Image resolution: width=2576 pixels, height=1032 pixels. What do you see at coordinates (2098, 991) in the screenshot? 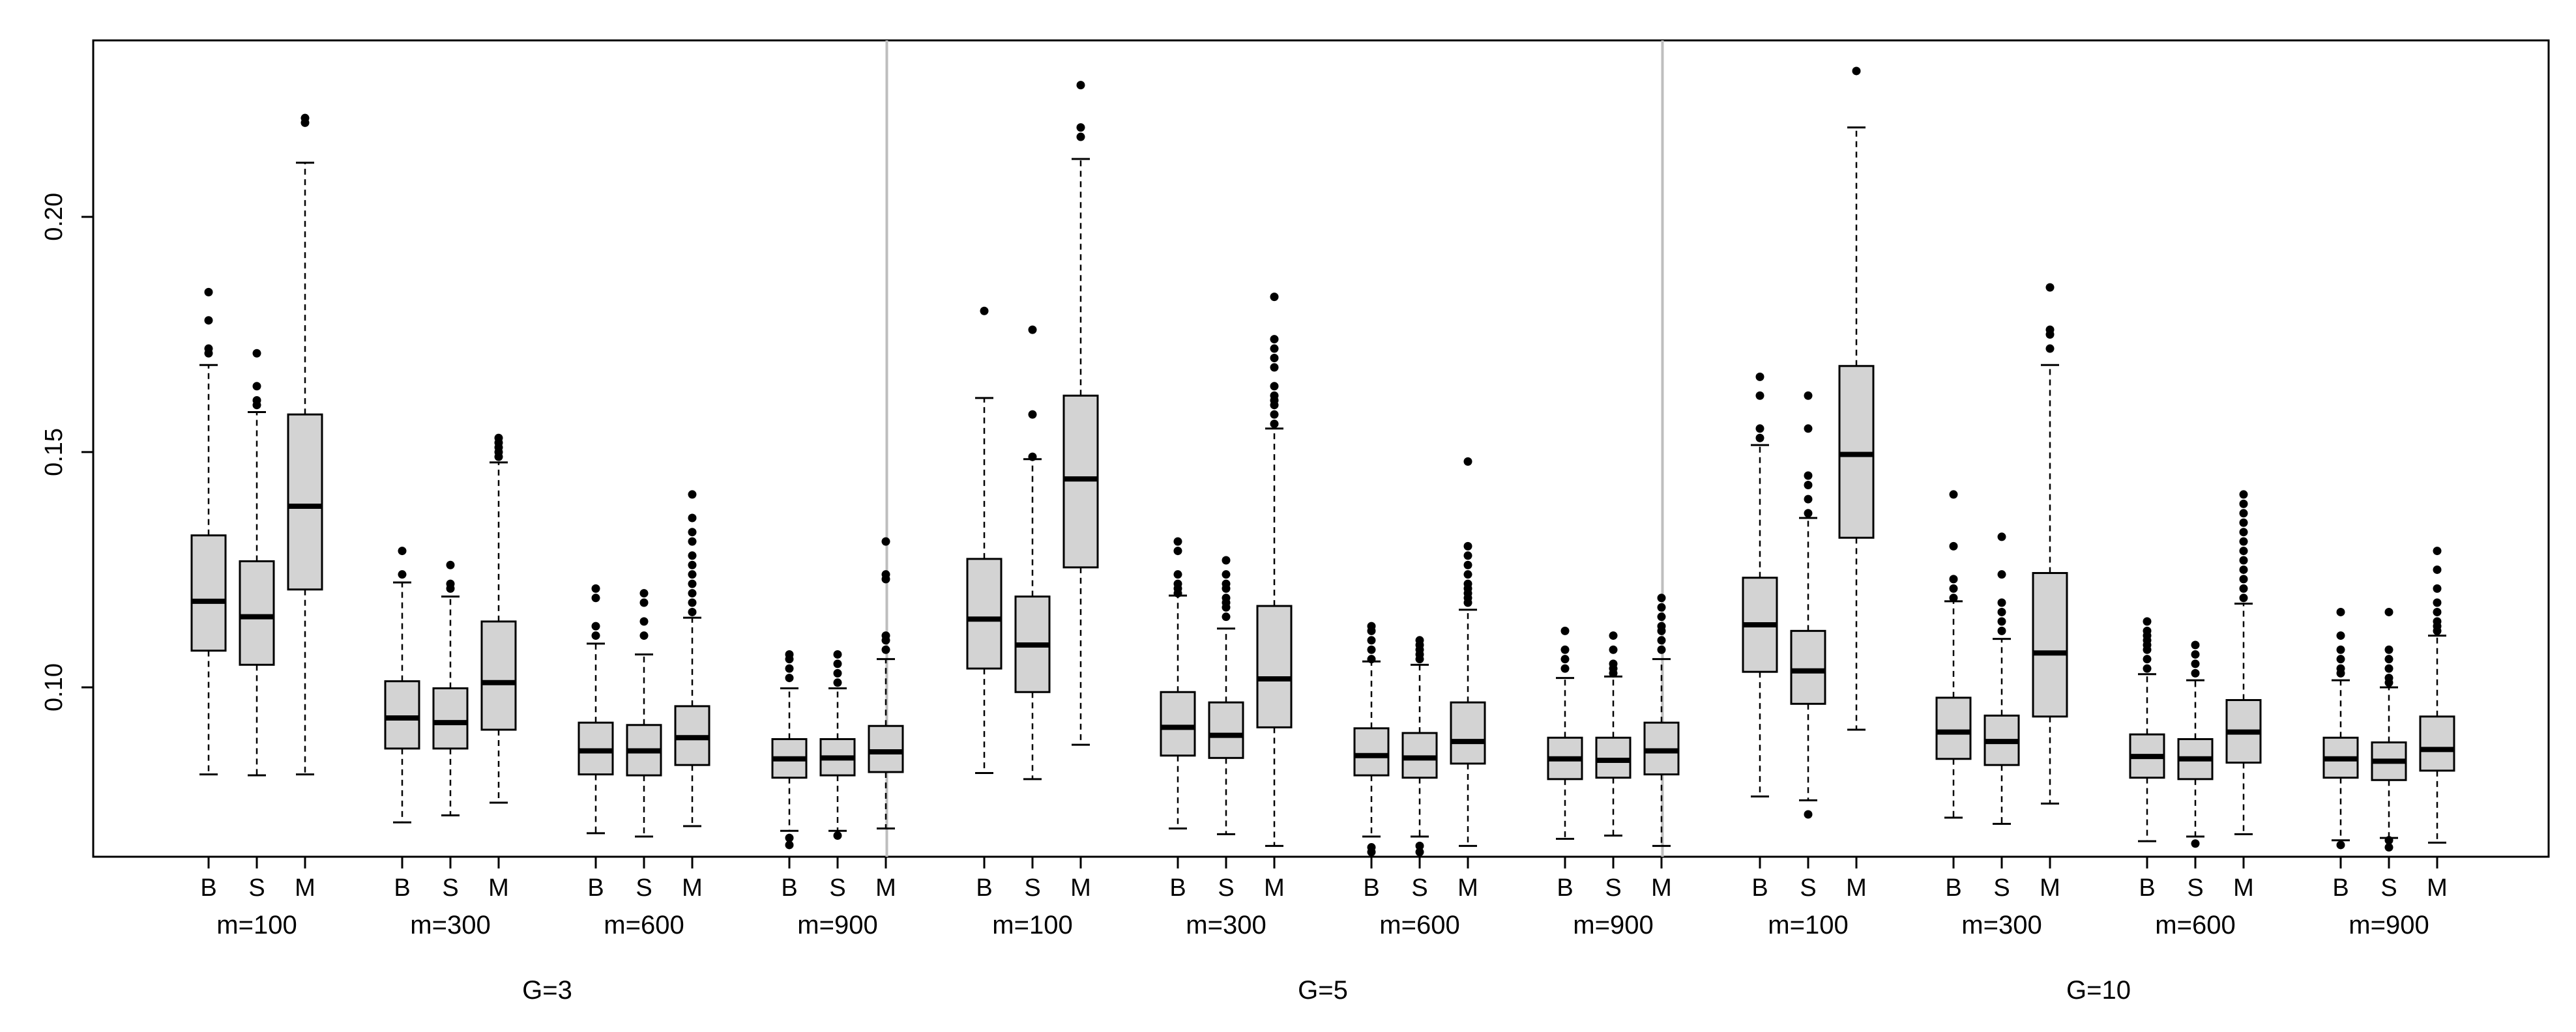
I see `panel-label: G=10` at bounding box center [2098, 991].